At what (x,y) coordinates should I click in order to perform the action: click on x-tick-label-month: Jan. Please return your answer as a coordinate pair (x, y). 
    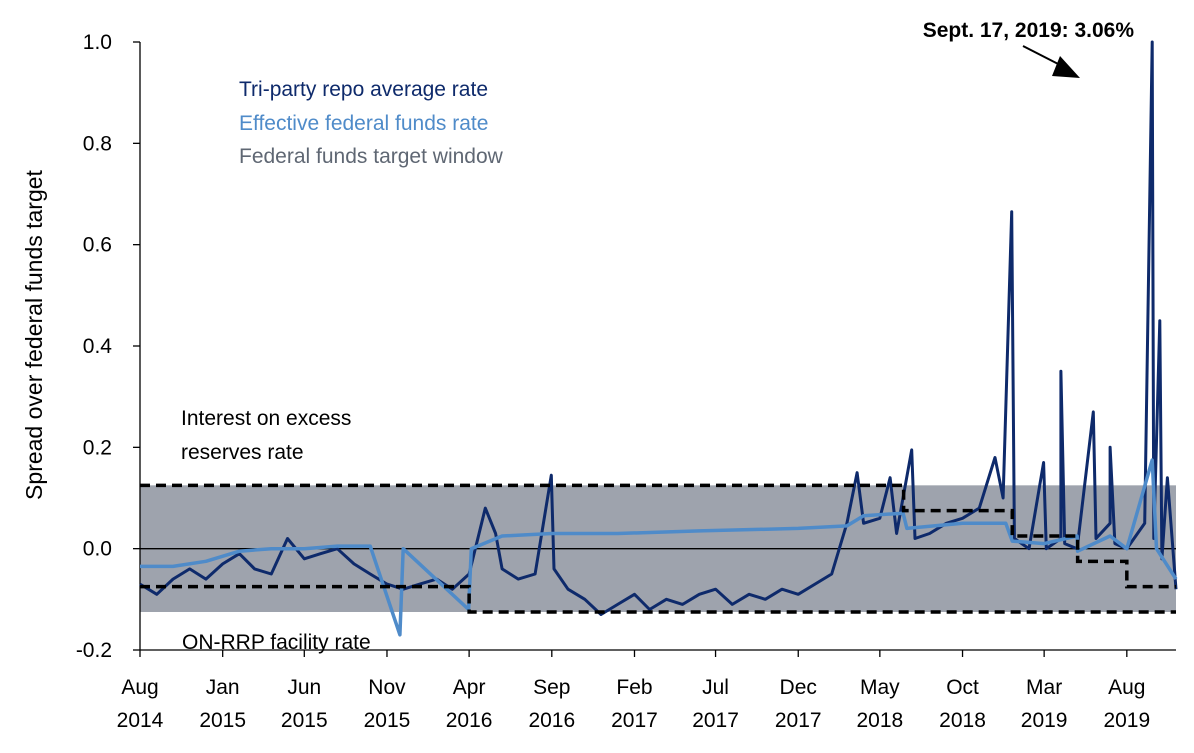
    Looking at the image, I should click on (223, 687).